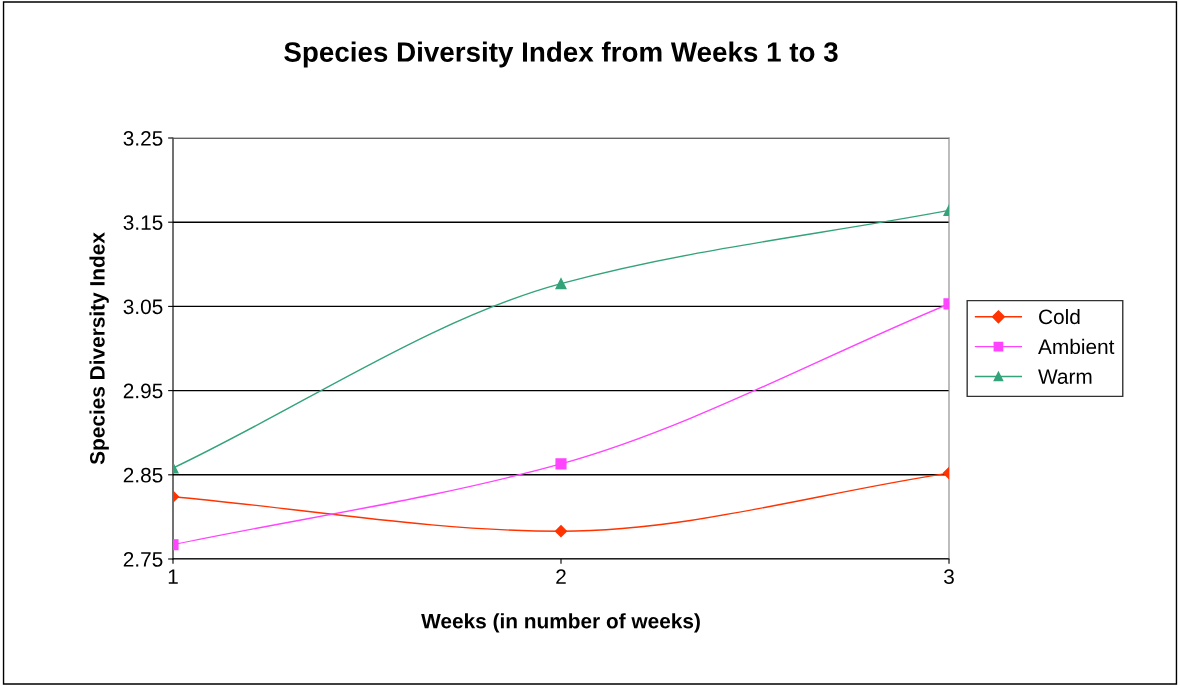  Describe the element at coordinates (143, 391) in the screenshot. I see `y-tick-label: 2.95` at that location.